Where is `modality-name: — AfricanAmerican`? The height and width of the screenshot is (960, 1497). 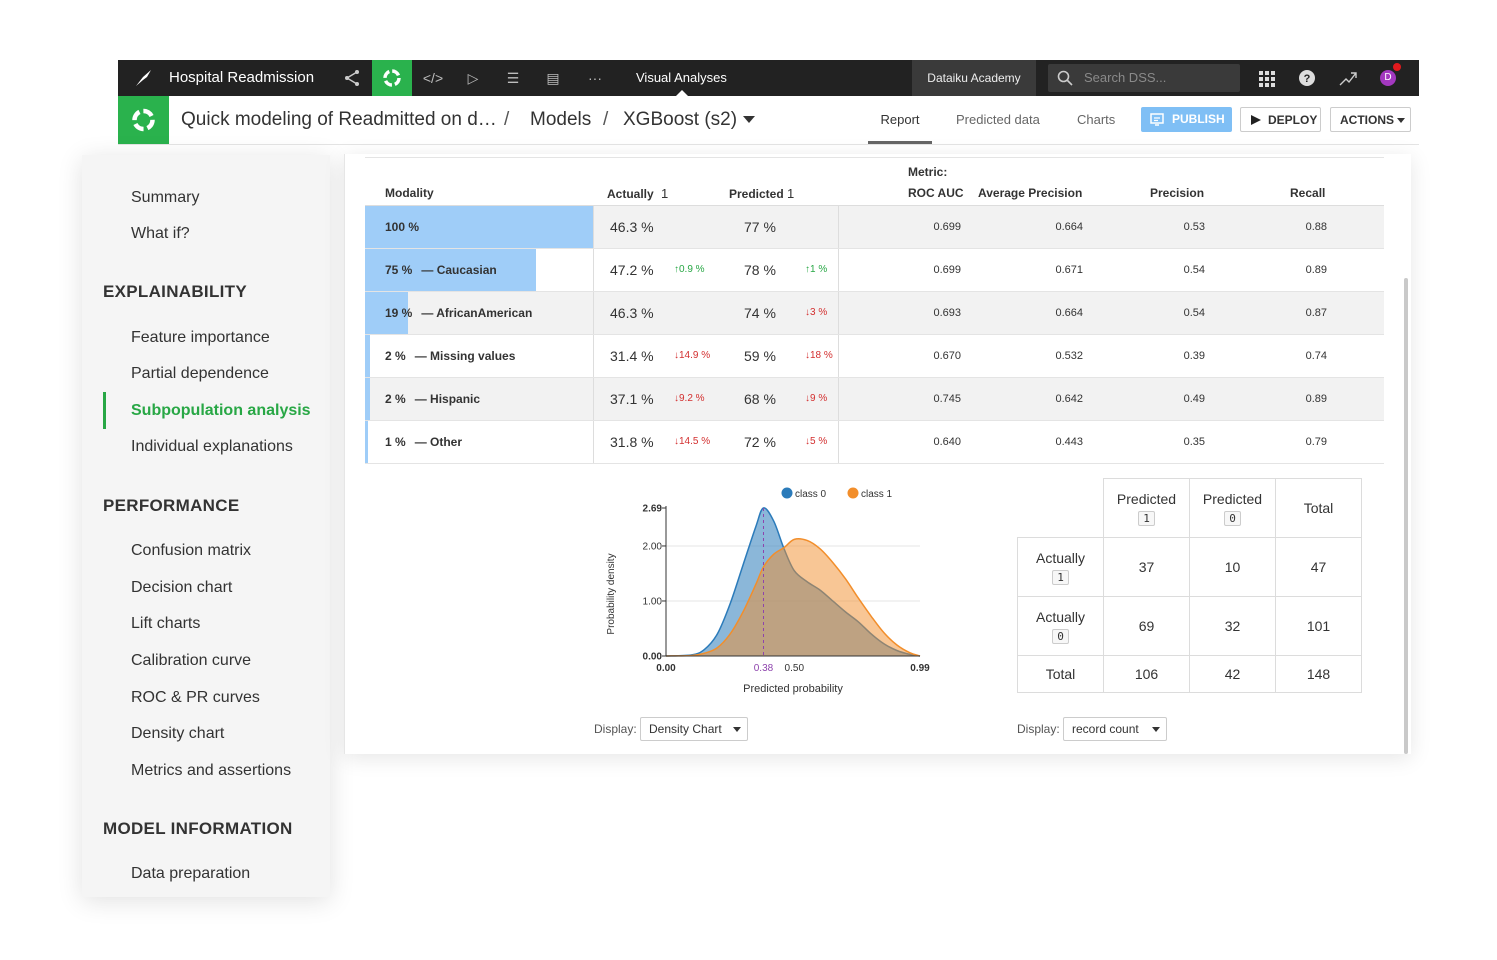
modality-name: — AfricanAmerican is located at coordinates (477, 313).